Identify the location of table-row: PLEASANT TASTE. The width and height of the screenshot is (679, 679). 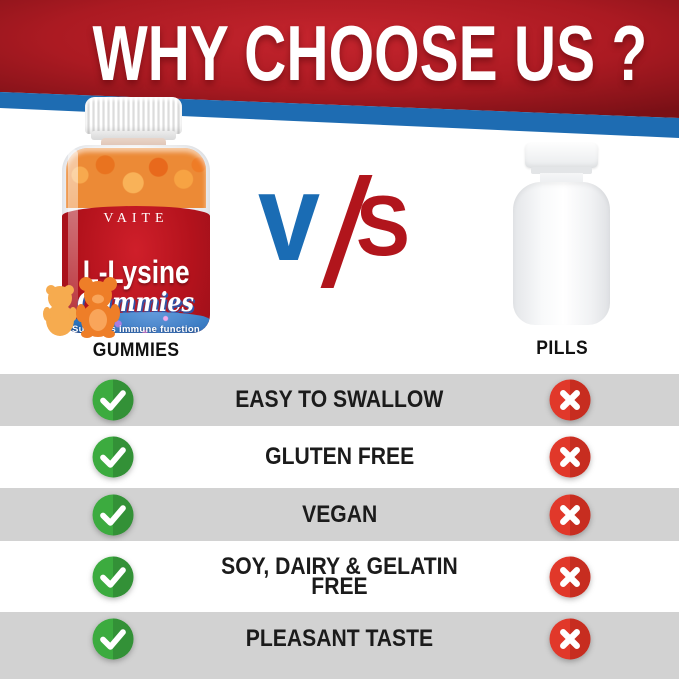
(339, 645).